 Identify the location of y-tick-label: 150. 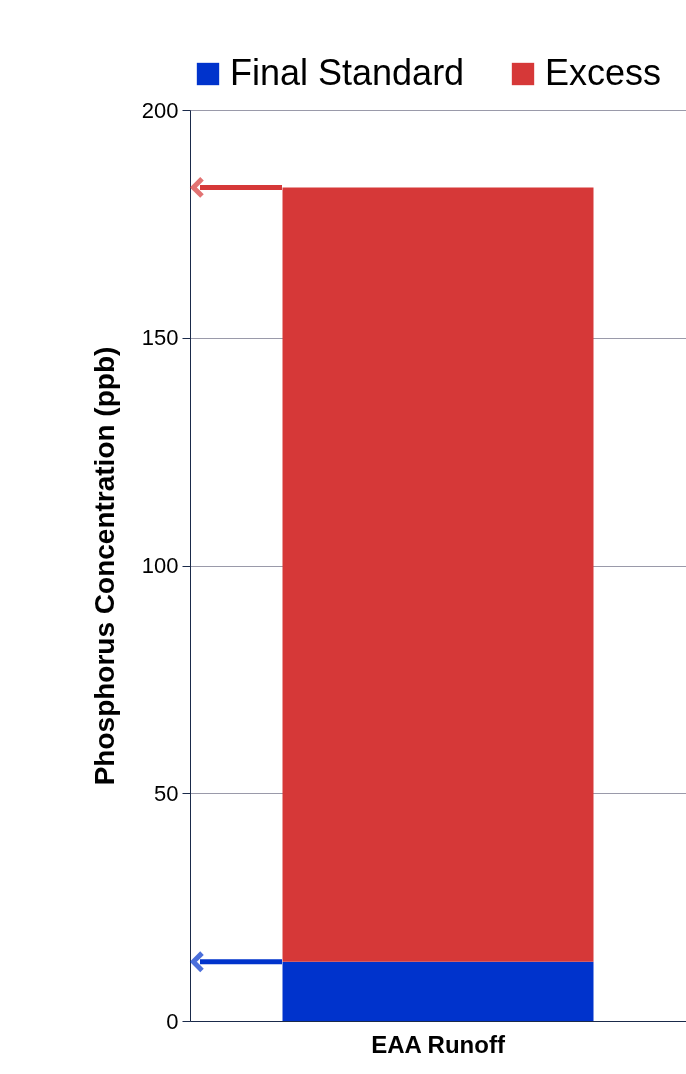
(160, 338).